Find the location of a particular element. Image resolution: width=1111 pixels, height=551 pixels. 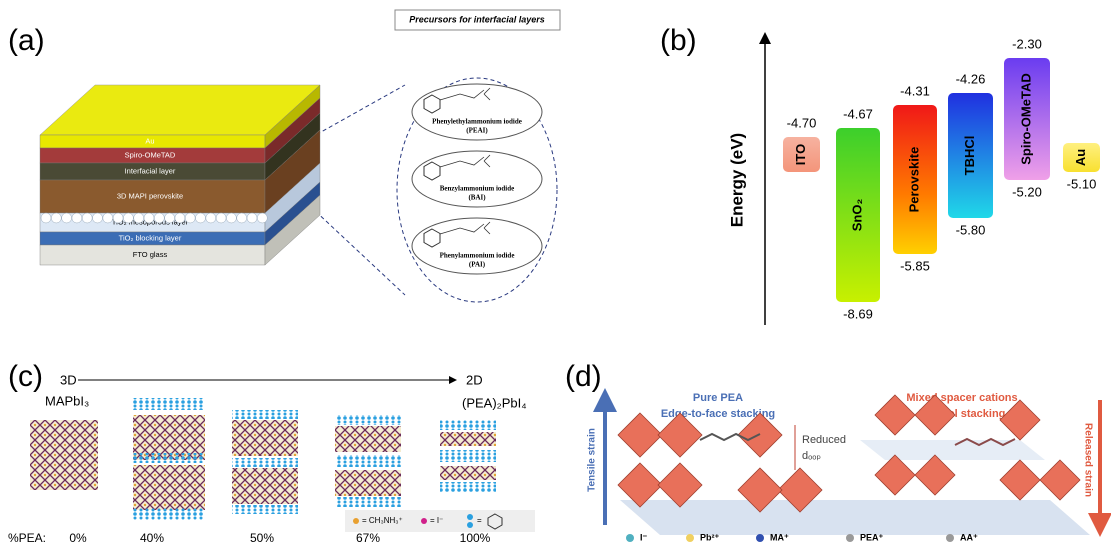

material-label: ITO is located at coordinates (800, 154).